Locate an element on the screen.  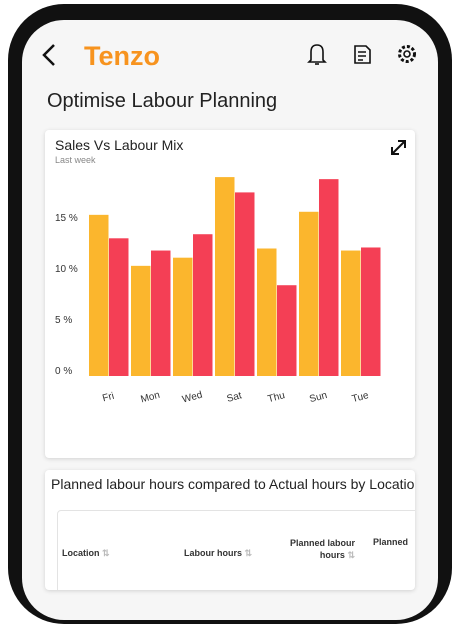
column-header: Planned labour hours ⇅ is located at coordinates (322, 549).